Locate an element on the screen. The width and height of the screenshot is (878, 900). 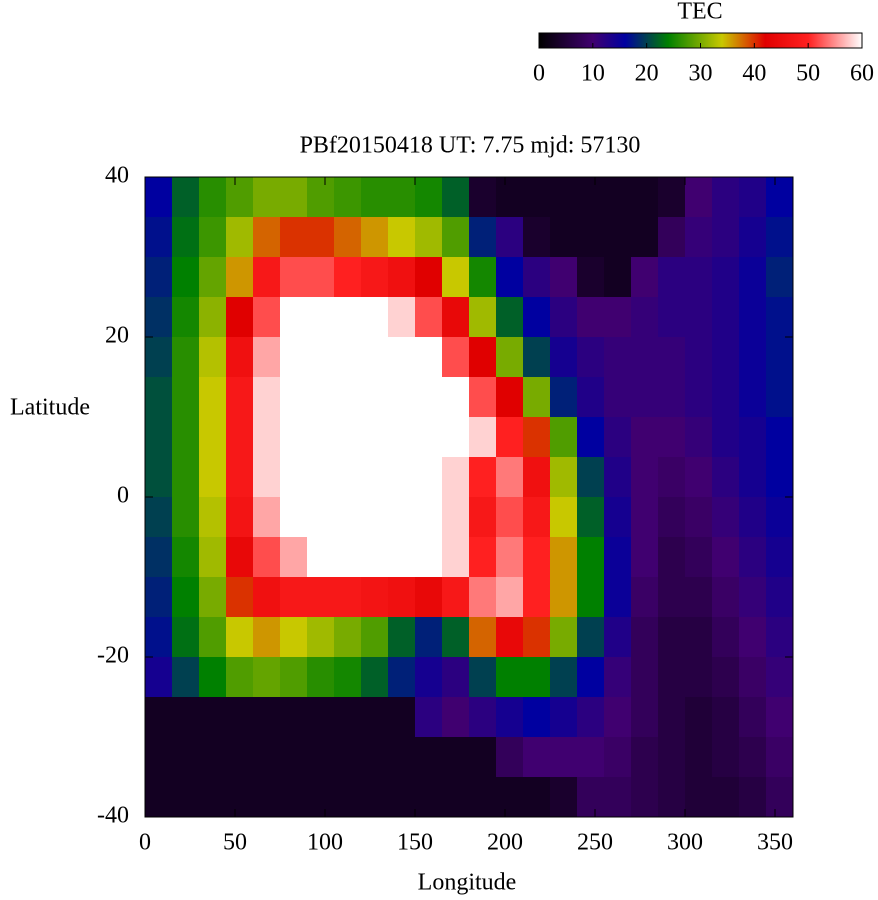
colorbar-tick-label: 10 is located at coordinates (593, 74).